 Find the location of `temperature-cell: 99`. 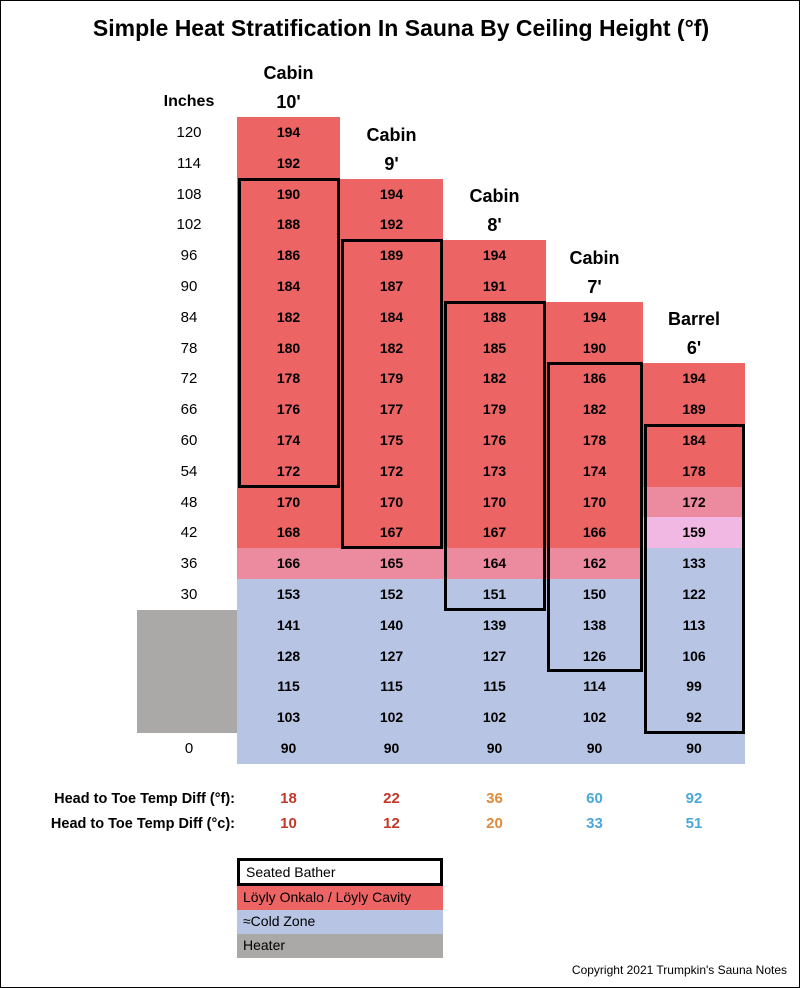

temperature-cell: 99 is located at coordinates (694, 687).